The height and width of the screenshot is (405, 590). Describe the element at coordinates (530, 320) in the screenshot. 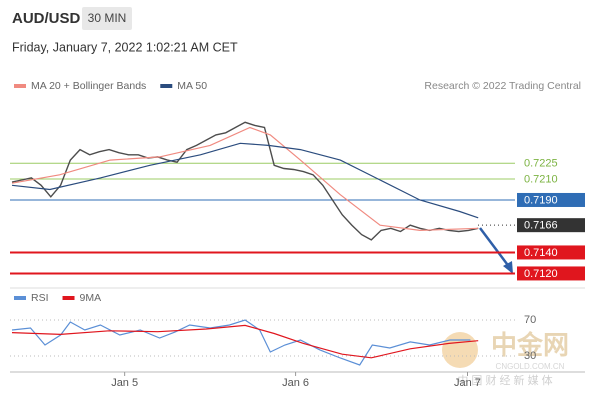

I see `y-tick-label: 70` at that location.